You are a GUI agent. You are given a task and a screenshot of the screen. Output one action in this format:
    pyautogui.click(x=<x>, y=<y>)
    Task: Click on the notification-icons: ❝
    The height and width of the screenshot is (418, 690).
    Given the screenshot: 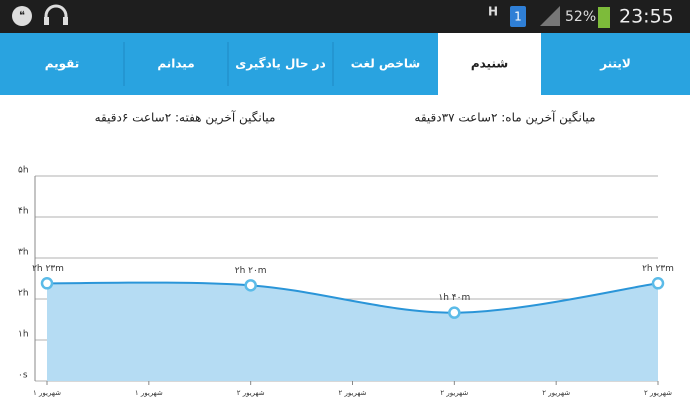 What is the action you would take?
    pyautogui.click(x=40, y=15)
    